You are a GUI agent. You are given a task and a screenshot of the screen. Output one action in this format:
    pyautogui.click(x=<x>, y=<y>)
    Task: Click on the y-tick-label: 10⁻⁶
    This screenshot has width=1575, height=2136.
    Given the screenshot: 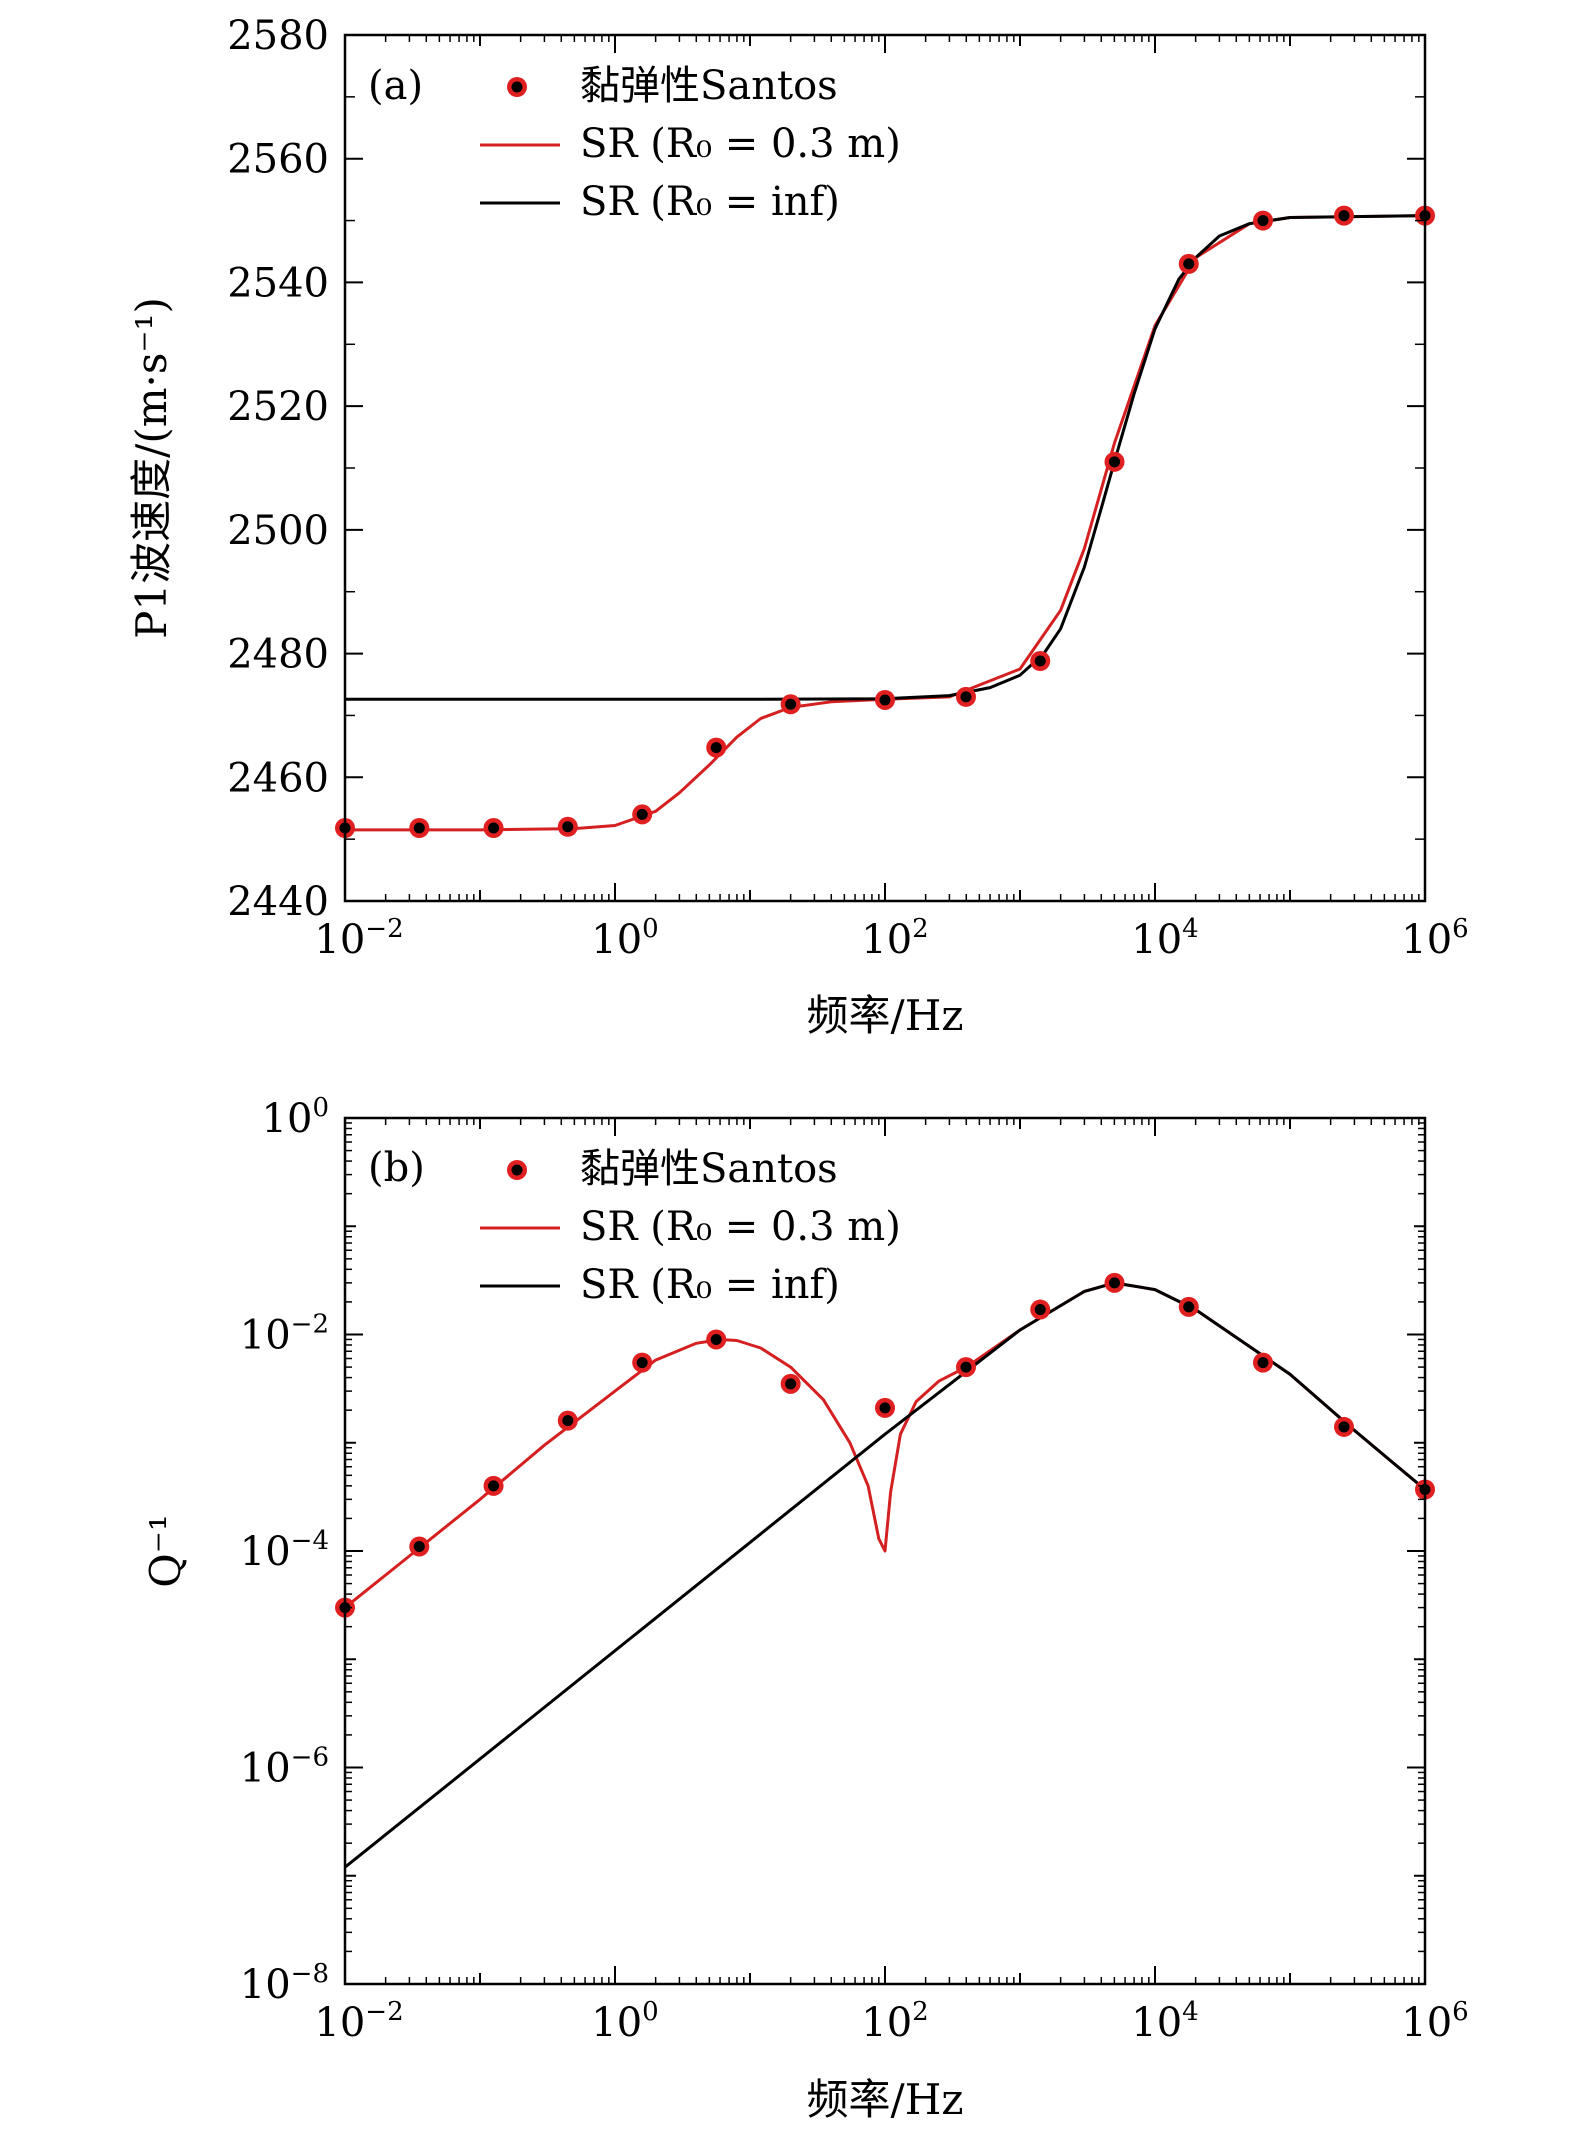 What is the action you would take?
    pyautogui.click(x=284, y=1767)
    